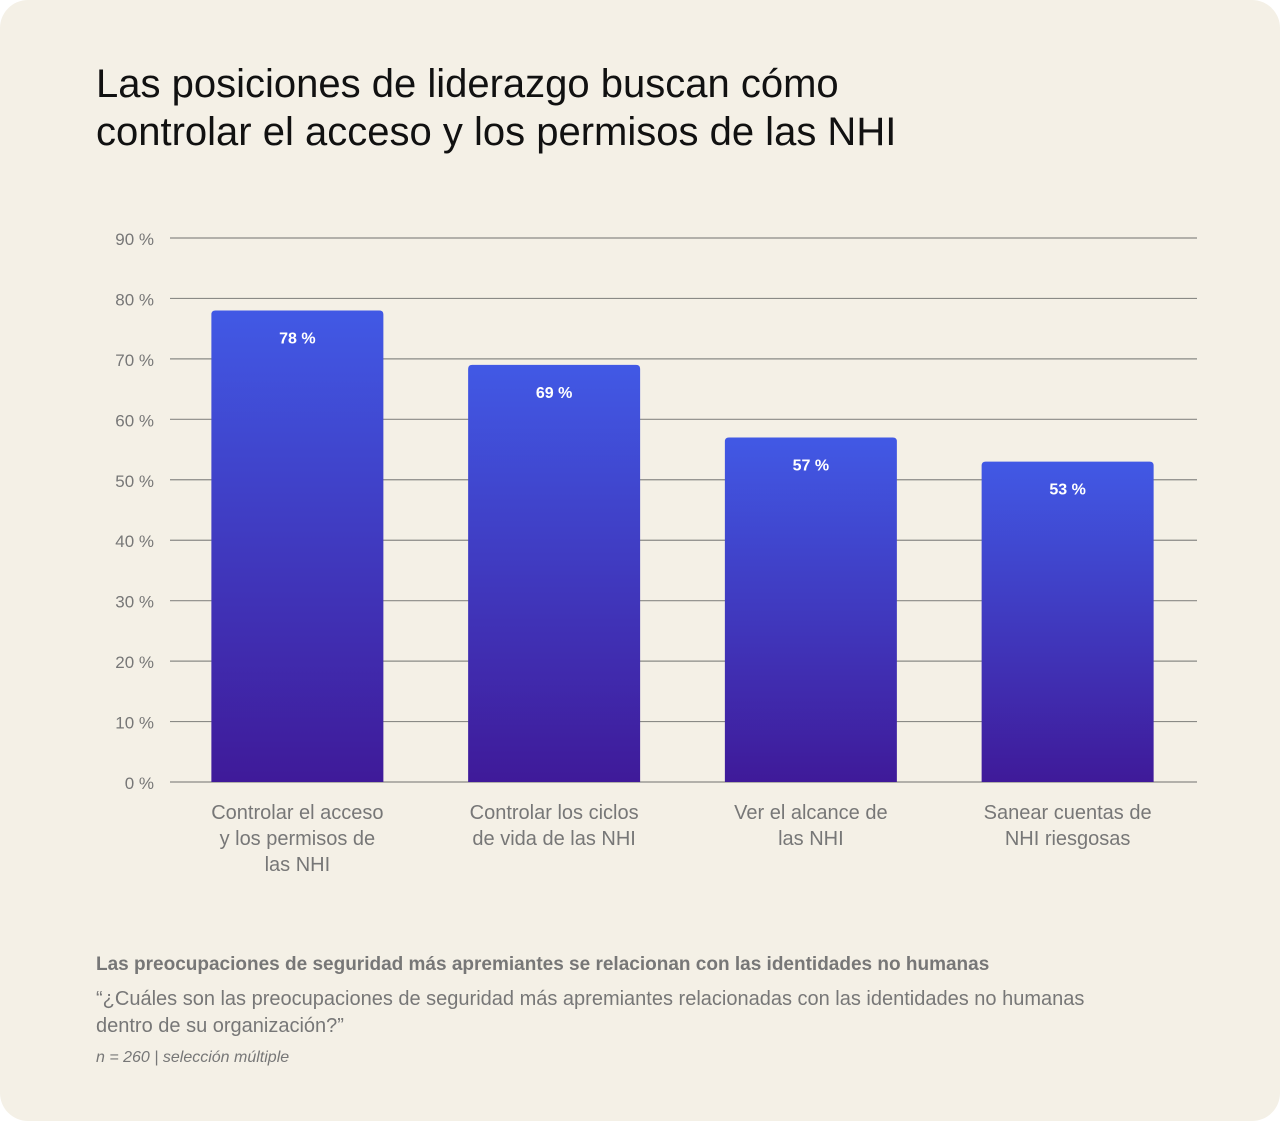 This screenshot has height=1121, width=1280. Describe the element at coordinates (554, 813) in the screenshot. I see `x-tick-label: Controlar los ciclos` at that location.